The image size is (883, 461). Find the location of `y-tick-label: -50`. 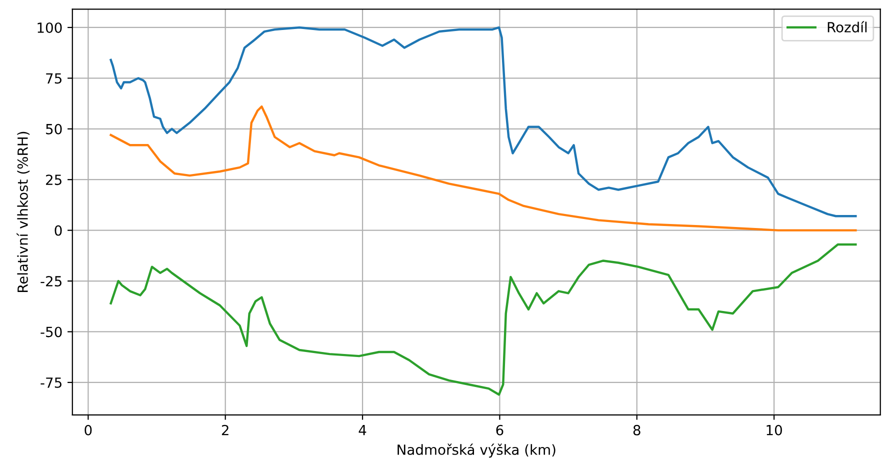

y-tick-label: -50 is located at coordinates (51, 332).